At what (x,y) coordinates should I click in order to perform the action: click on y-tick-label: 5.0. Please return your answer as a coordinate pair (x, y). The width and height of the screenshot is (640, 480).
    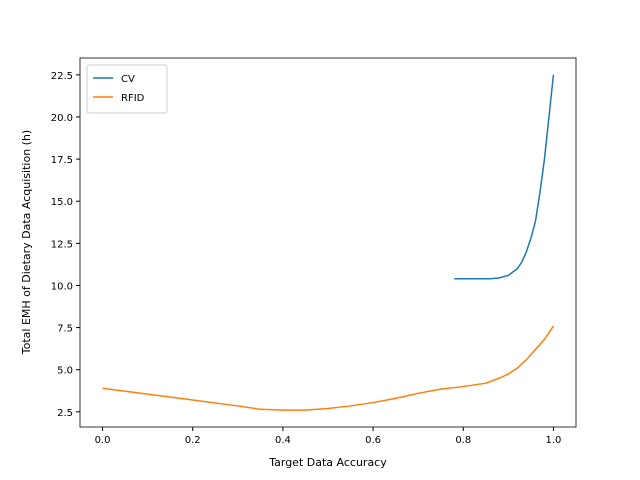
    Looking at the image, I should click on (65, 371).